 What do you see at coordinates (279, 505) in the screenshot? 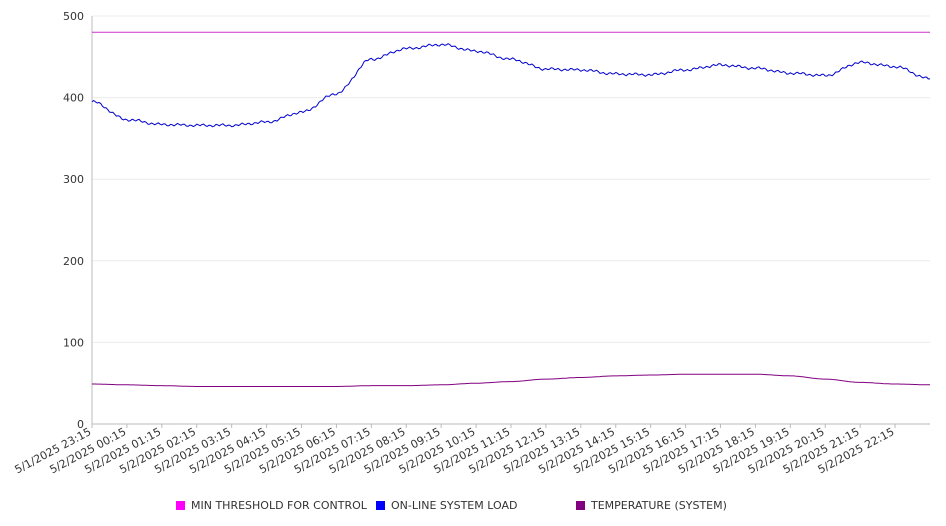
I see `legend-label-min-threshold: MIN THRESHOLD FOR CONTROL` at bounding box center [279, 505].